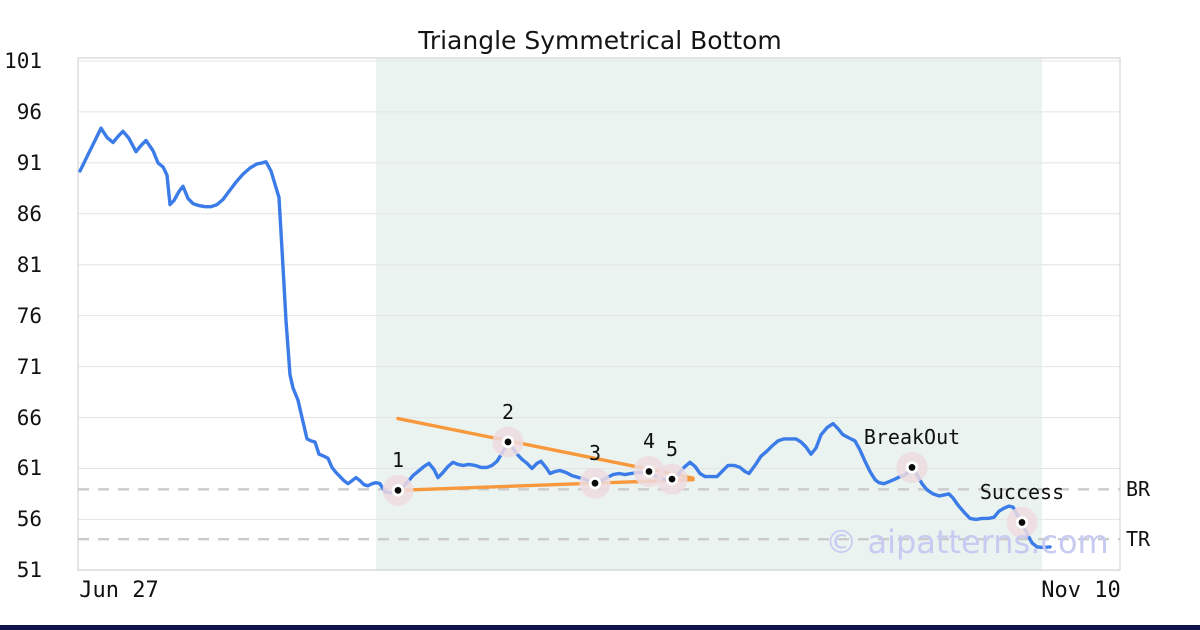  I want to click on y-tick-label: 66, so click(29, 417).